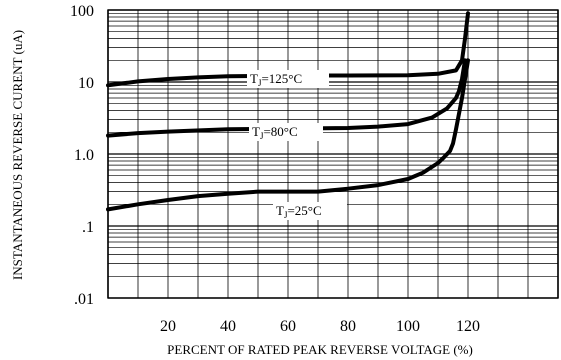 The width and height of the screenshot is (561, 360). I want to click on y-axis-title: INSTANTANEOUS REVERSE CURENT (uA), so click(17, 155).